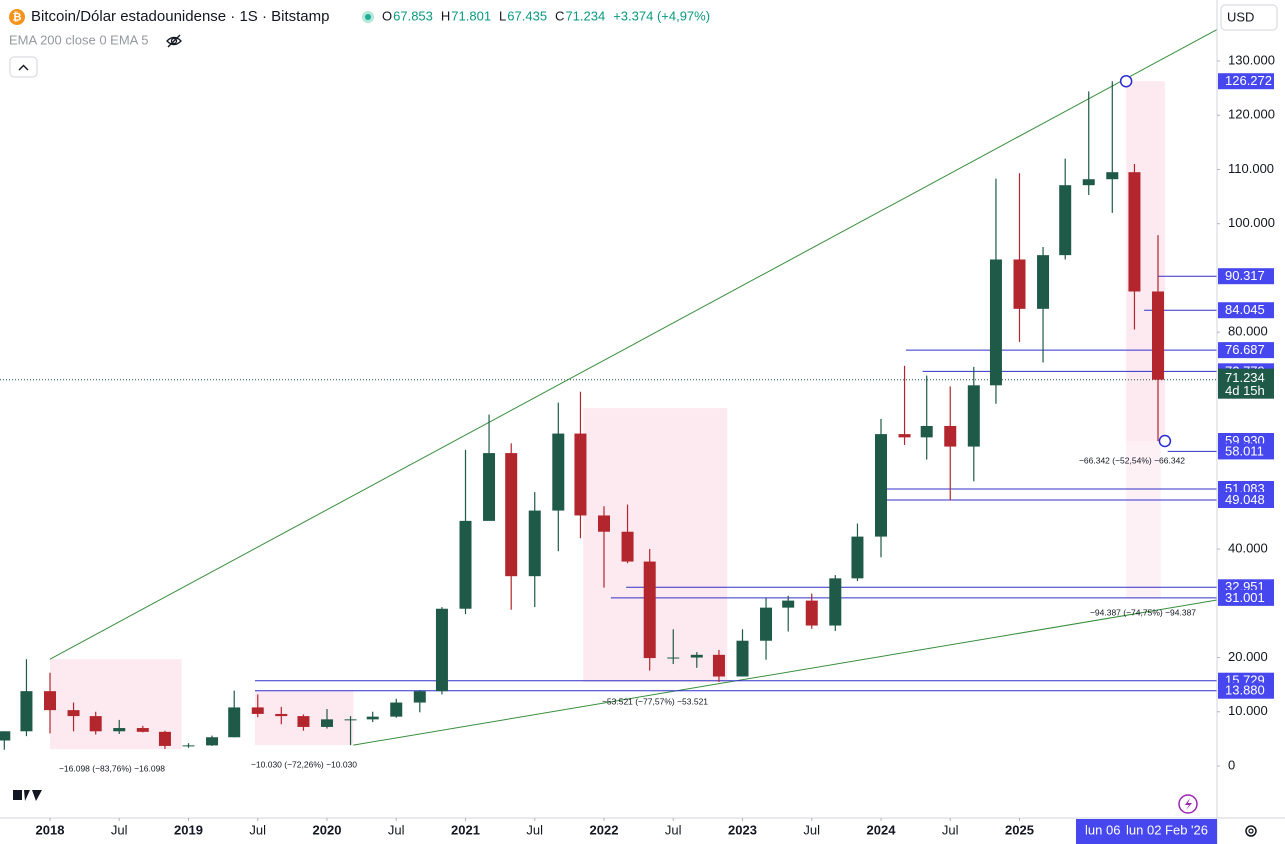  I want to click on level-label: 76.687, so click(1245, 349).